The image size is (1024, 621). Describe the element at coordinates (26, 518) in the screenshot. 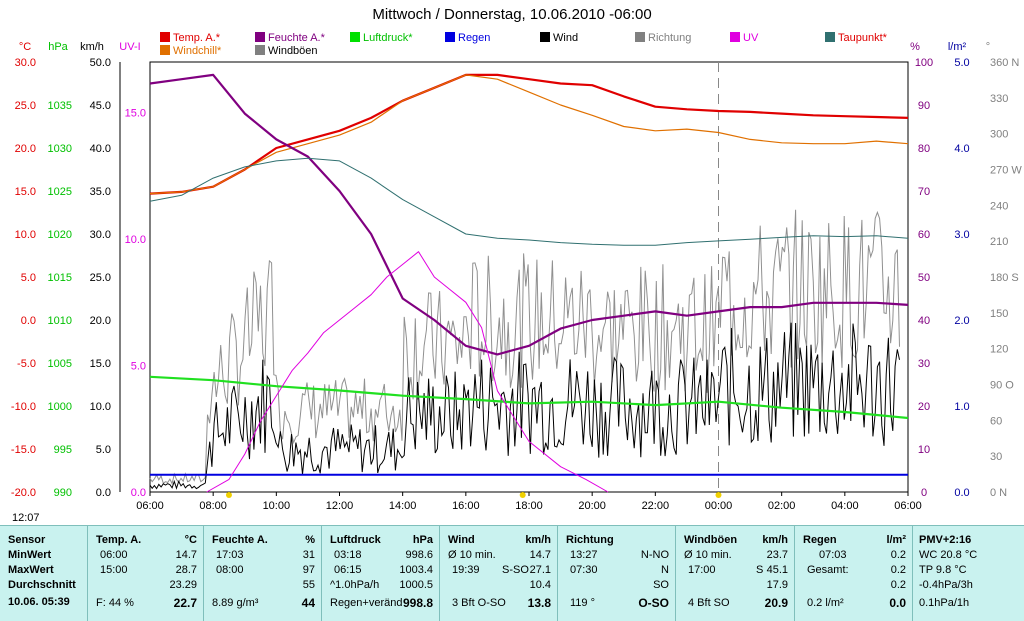

I see `time-label: 12:07` at that location.